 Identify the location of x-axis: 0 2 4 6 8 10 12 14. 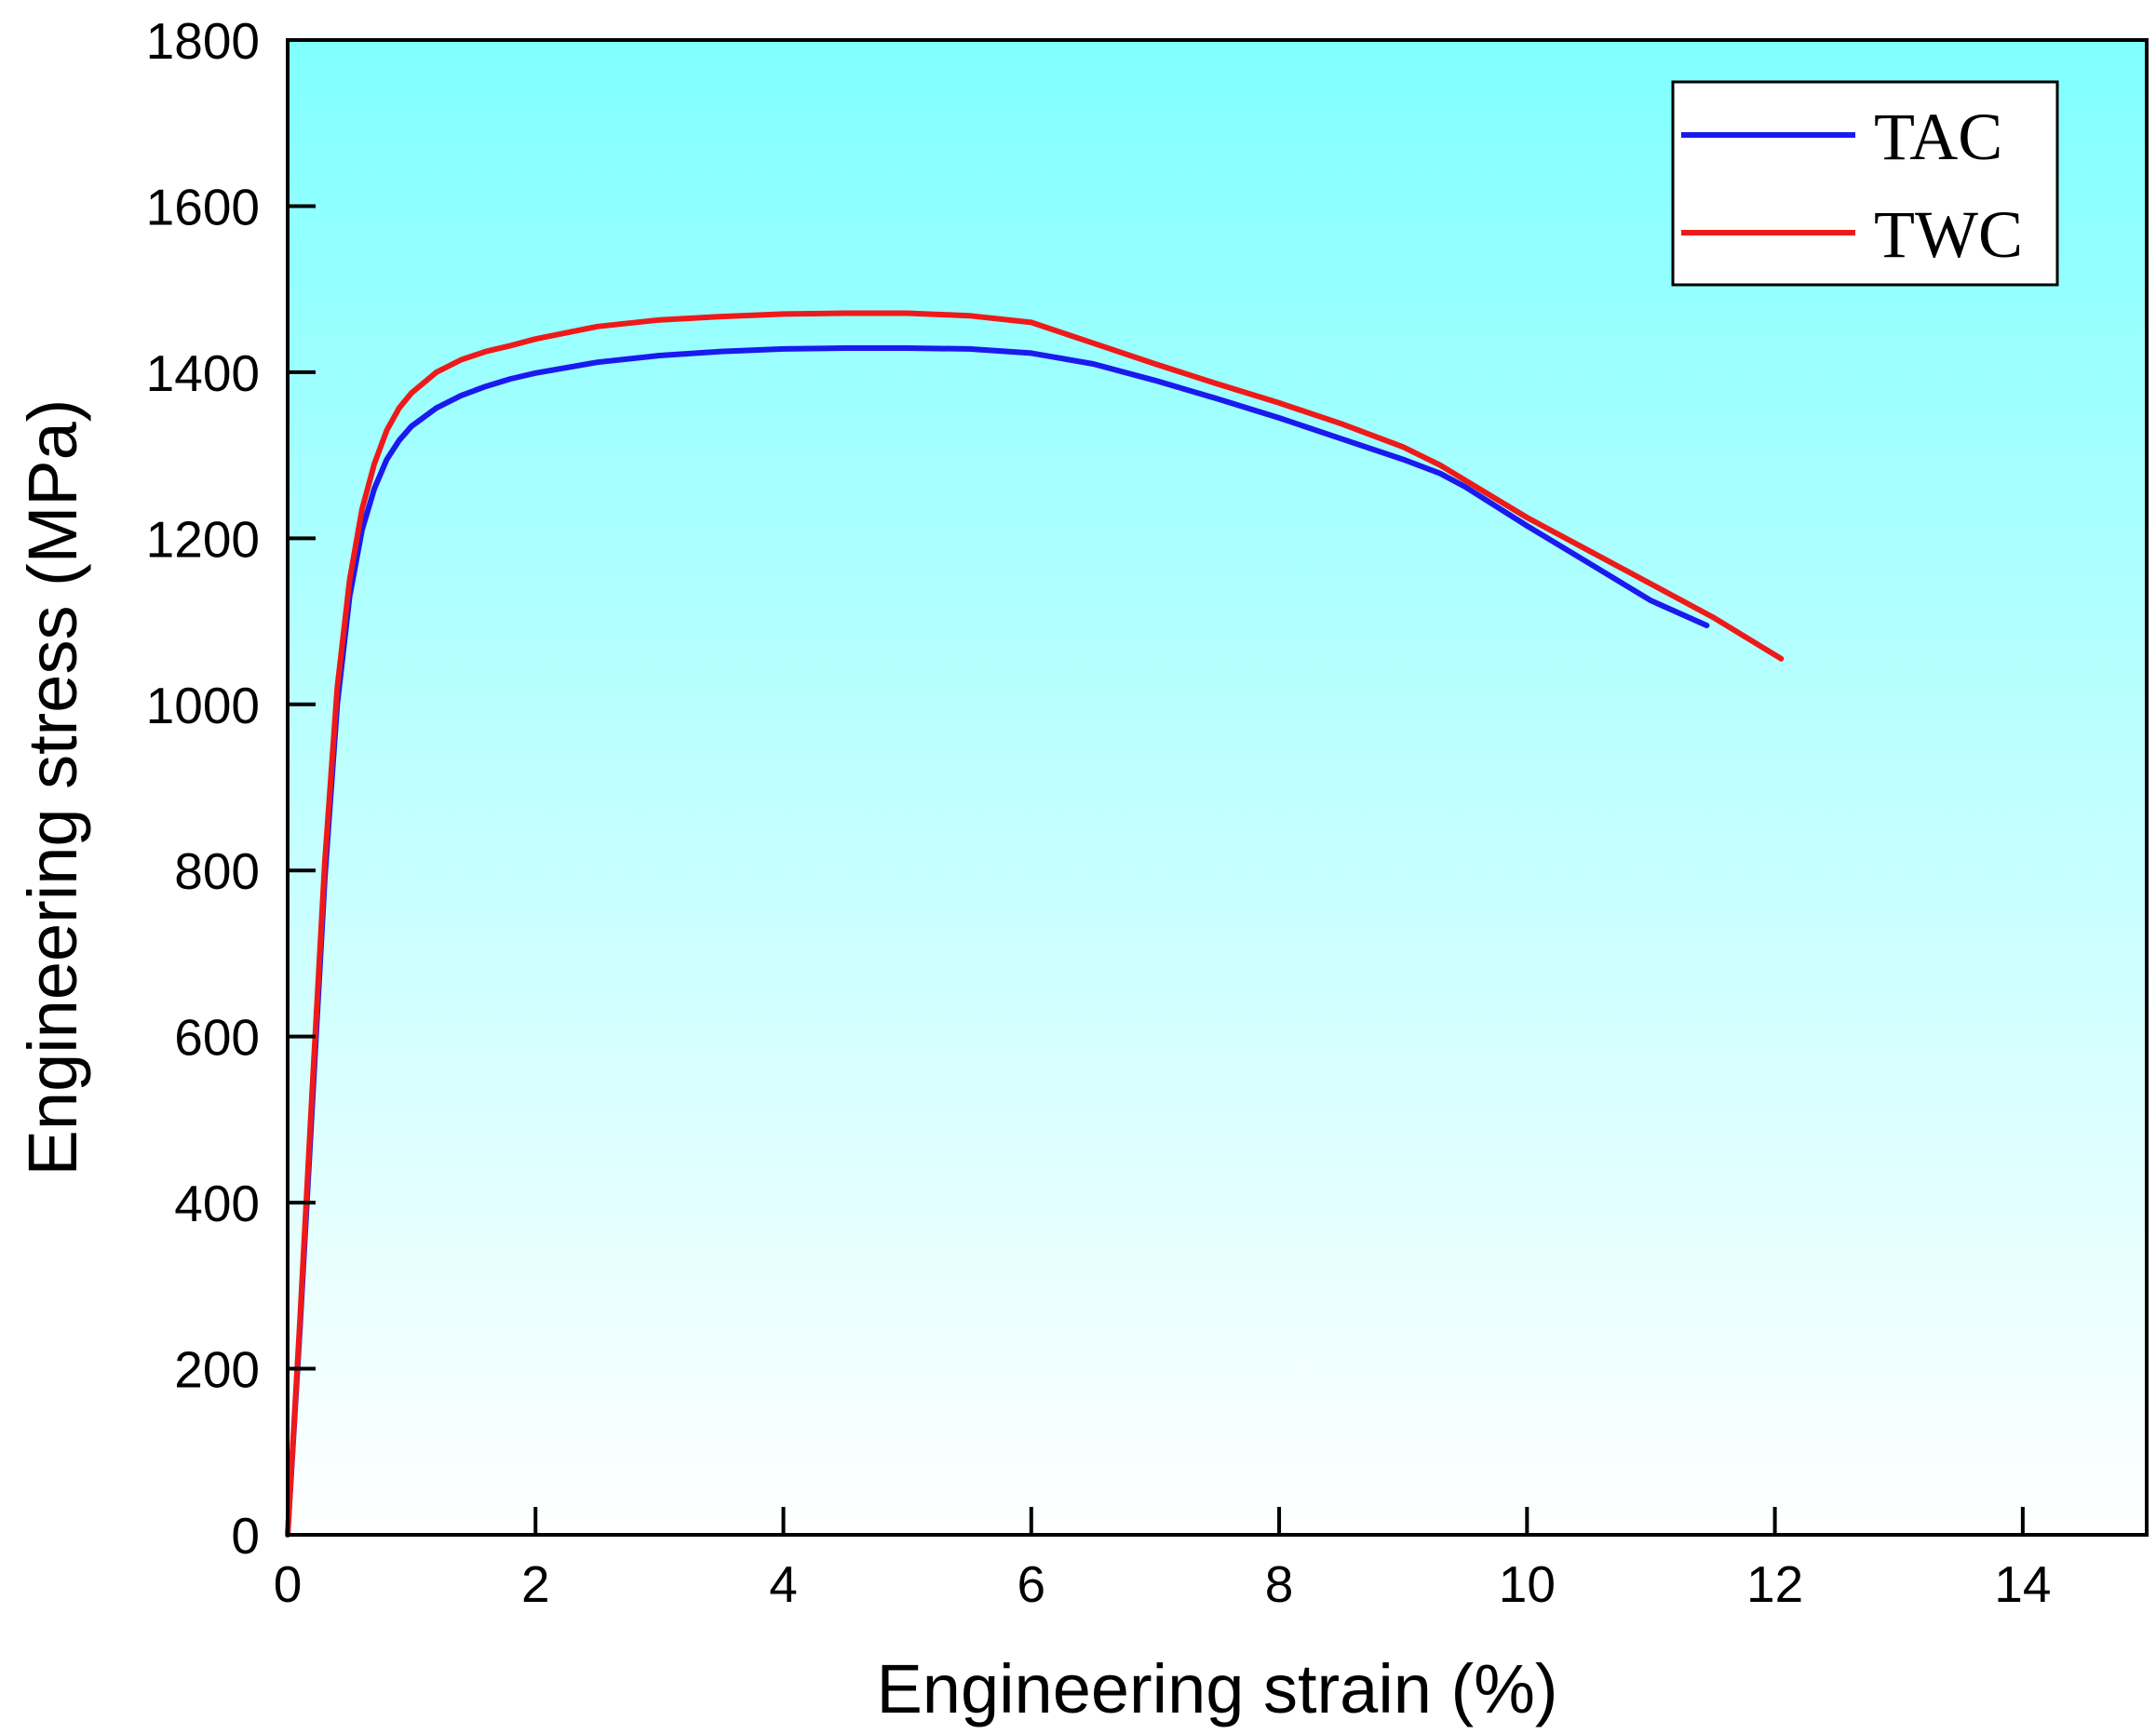
(1162, 1560).